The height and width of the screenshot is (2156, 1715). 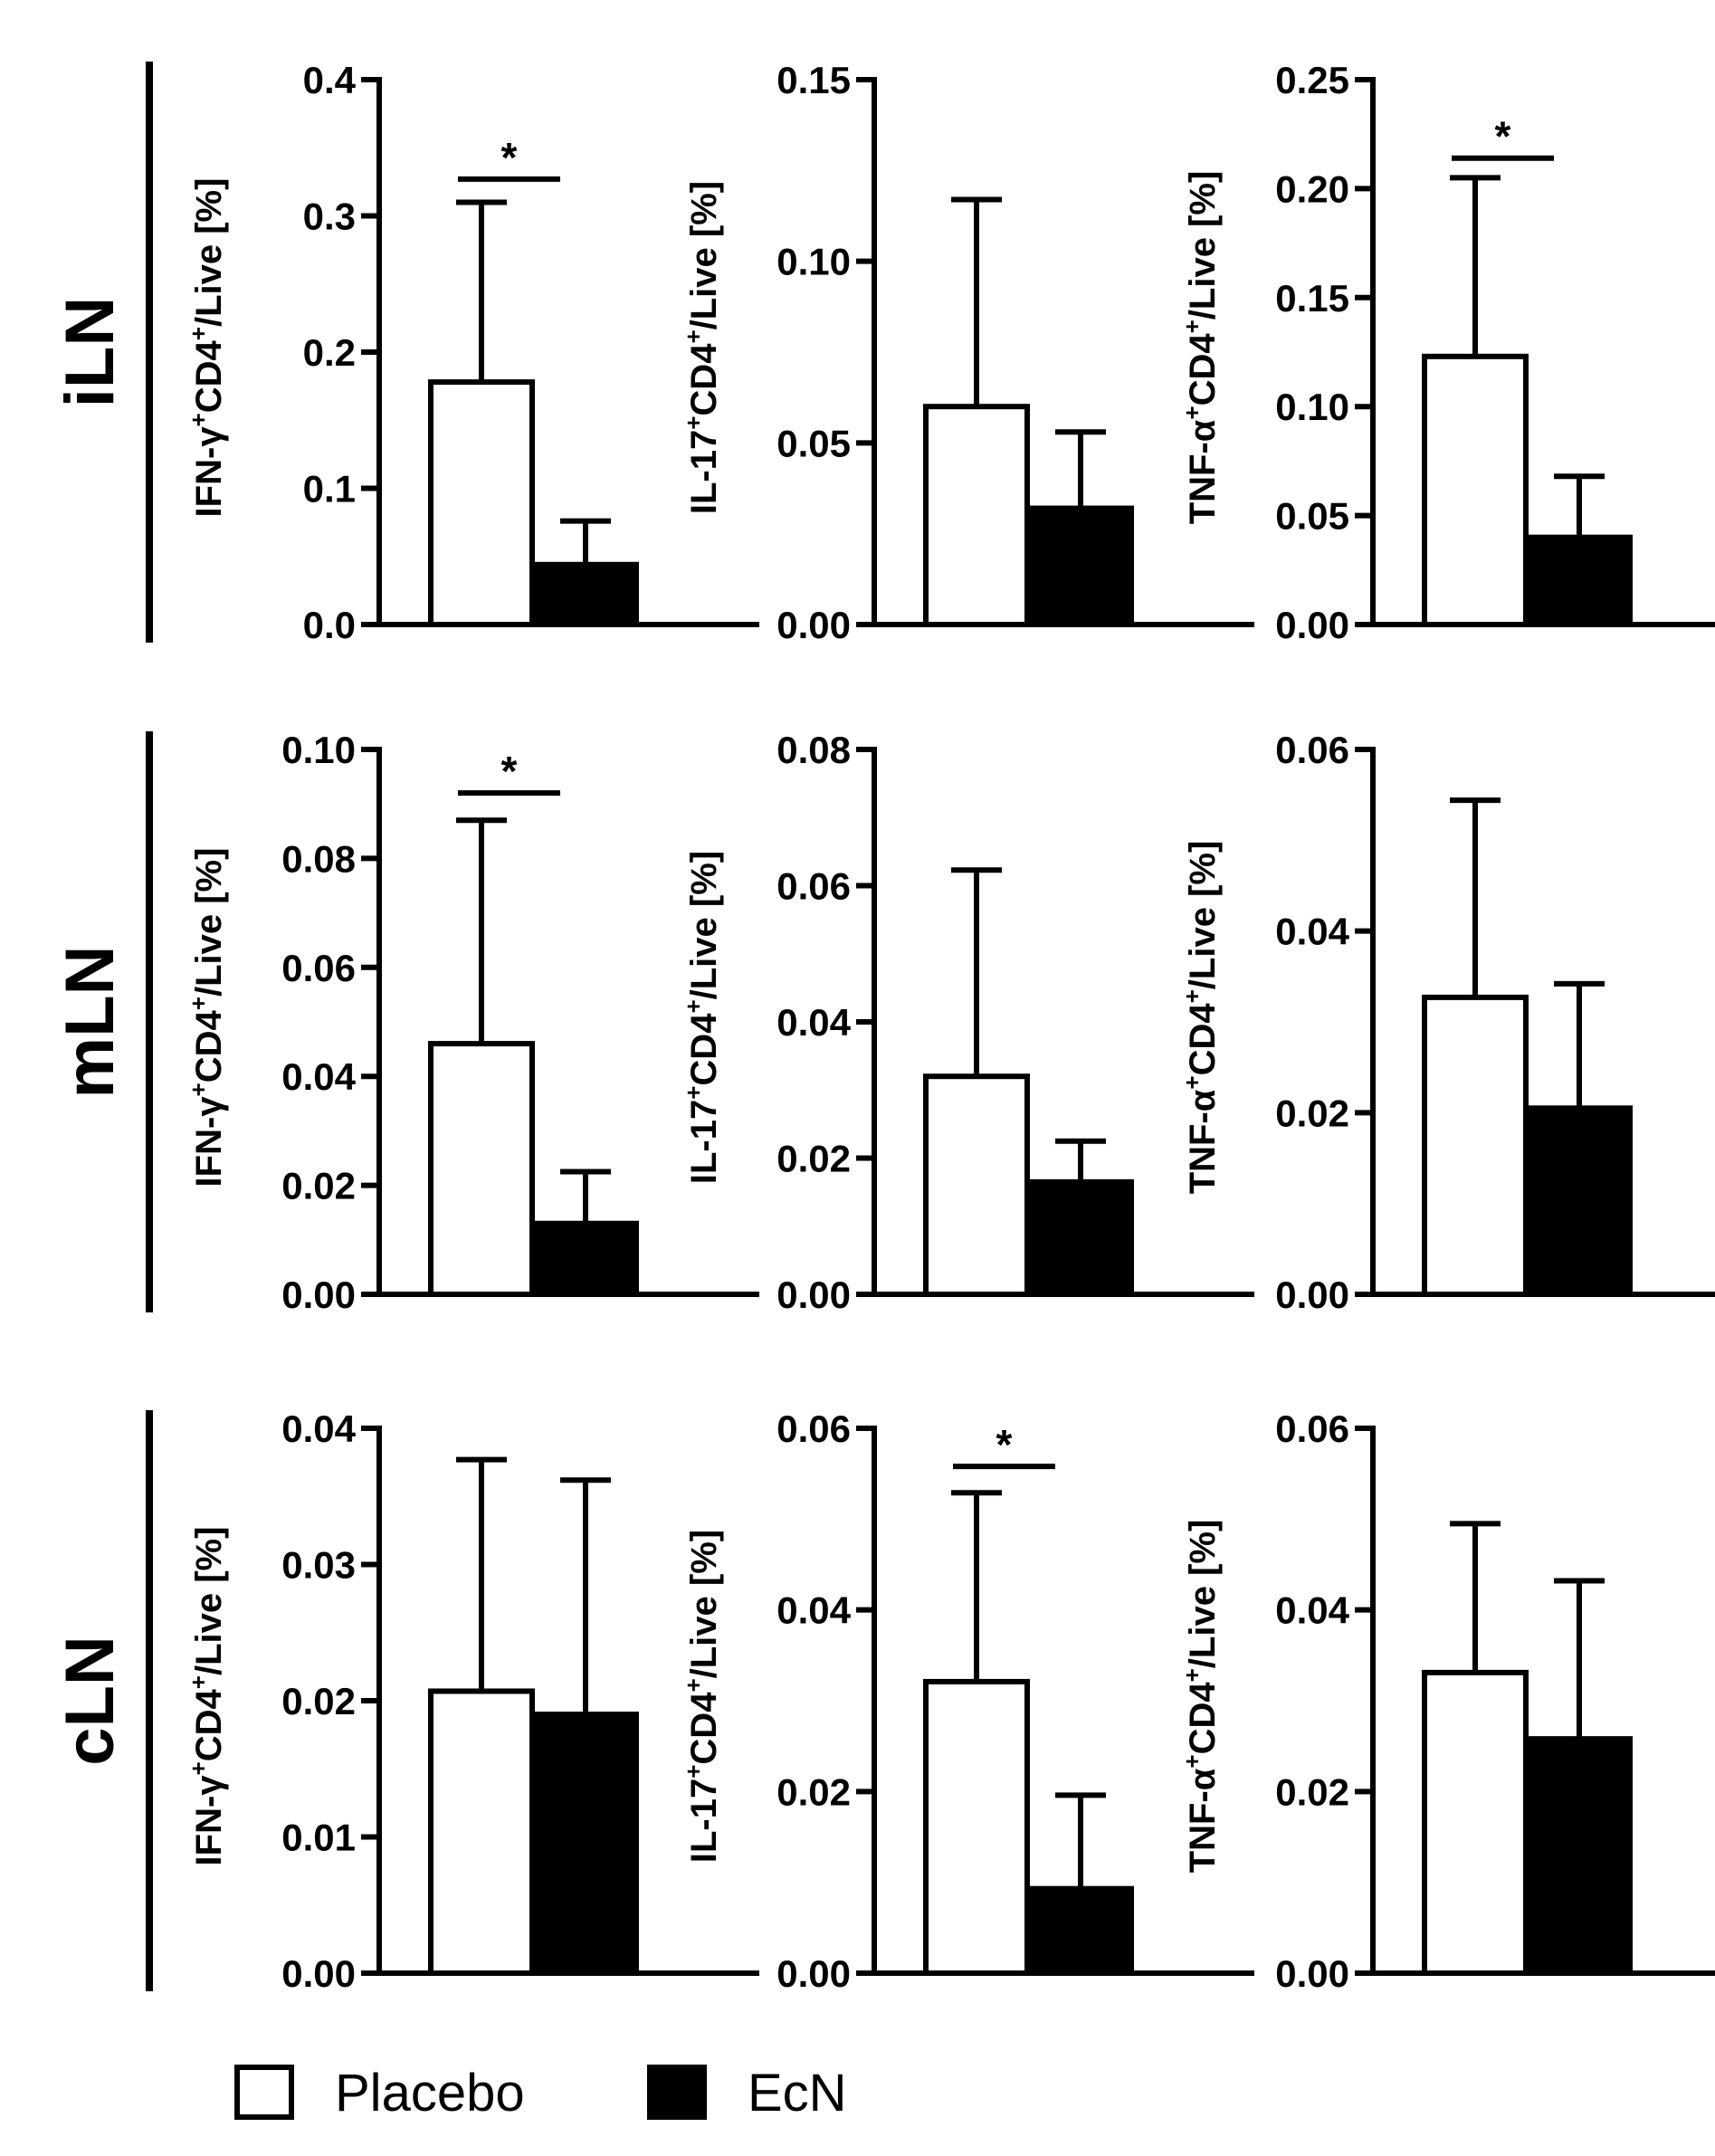 What do you see at coordinates (318, 1838) in the screenshot?
I see `y-tick-label: 0.01` at bounding box center [318, 1838].